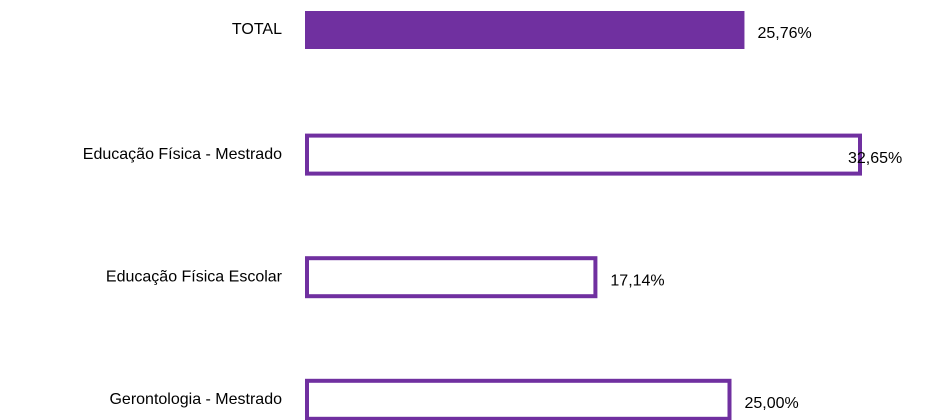 Image resolution: width=928 pixels, height=420 pixels. Describe the element at coordinates (637, 280) in the screenshot. I see `value-label: 17,14%` at that location.